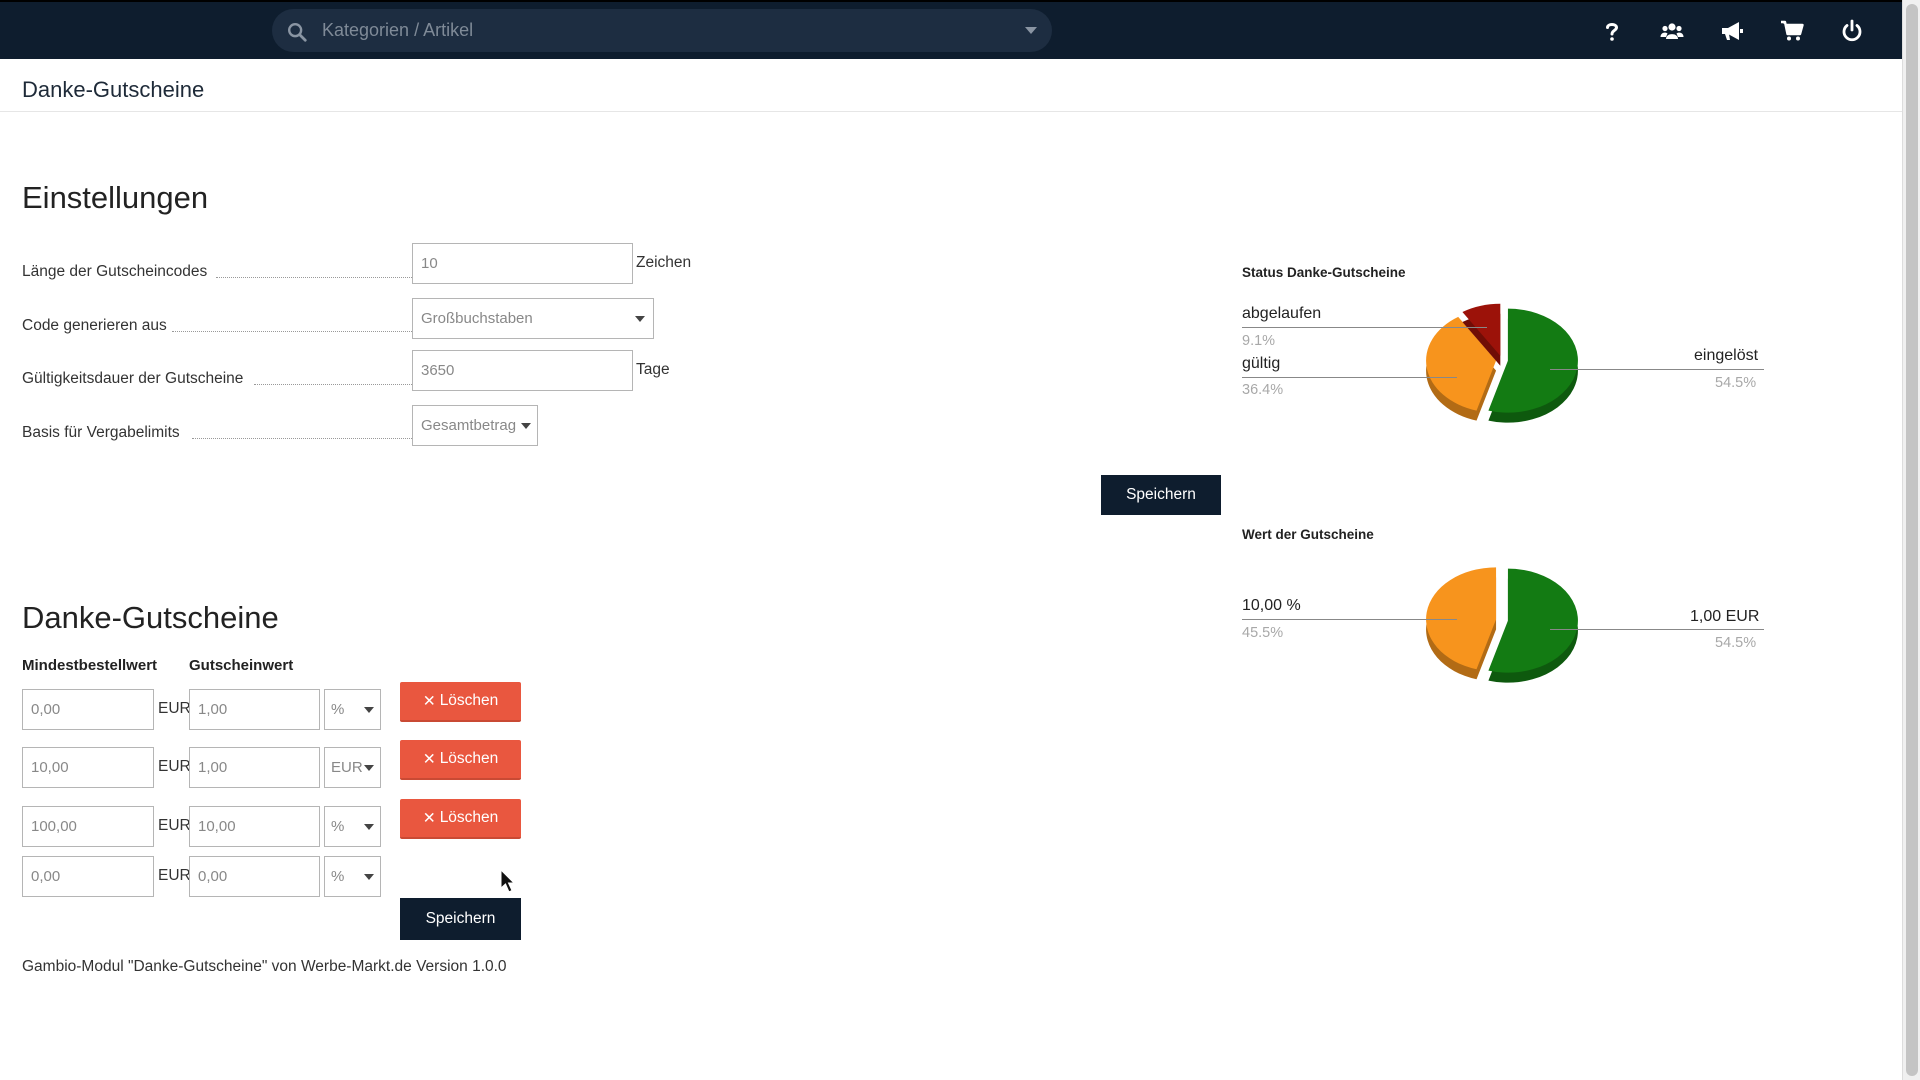  What do you see at coordinates (115, 271) in the screenshot?
I see `code-length-label: Länge der Gutscheincodes` at bounding box center [115, 271].